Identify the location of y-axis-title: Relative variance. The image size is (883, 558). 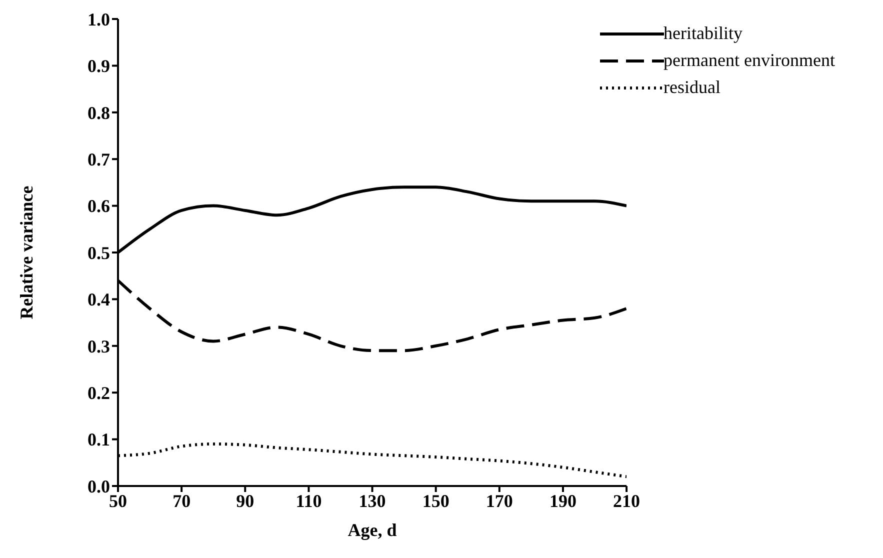
(26, 253).